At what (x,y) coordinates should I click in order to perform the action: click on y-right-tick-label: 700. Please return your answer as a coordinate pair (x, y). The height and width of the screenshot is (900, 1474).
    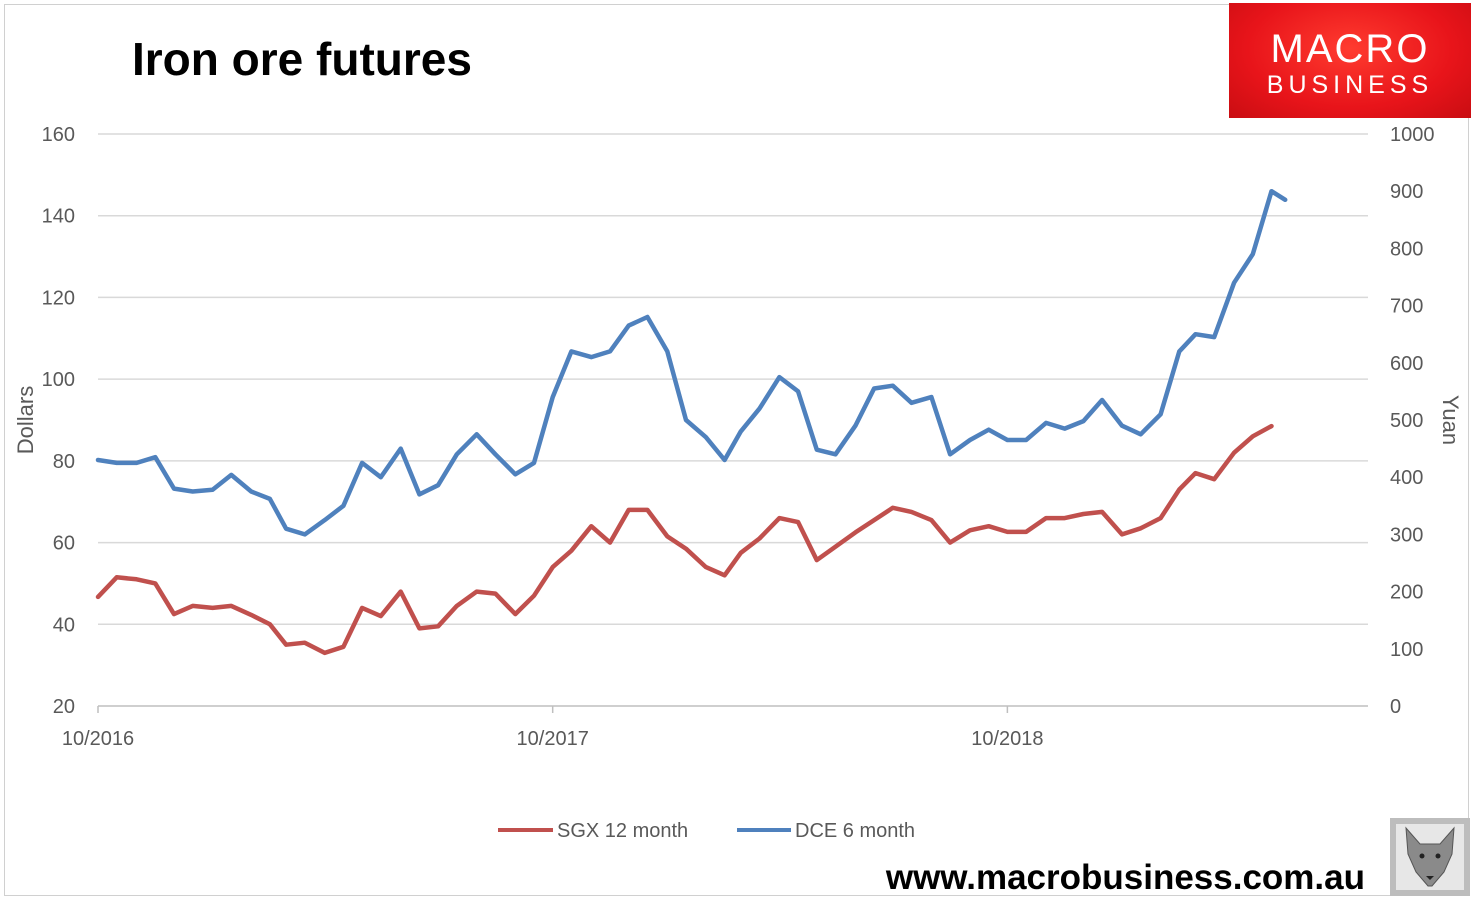
    Looking at the image, I should click on (1406, 307).